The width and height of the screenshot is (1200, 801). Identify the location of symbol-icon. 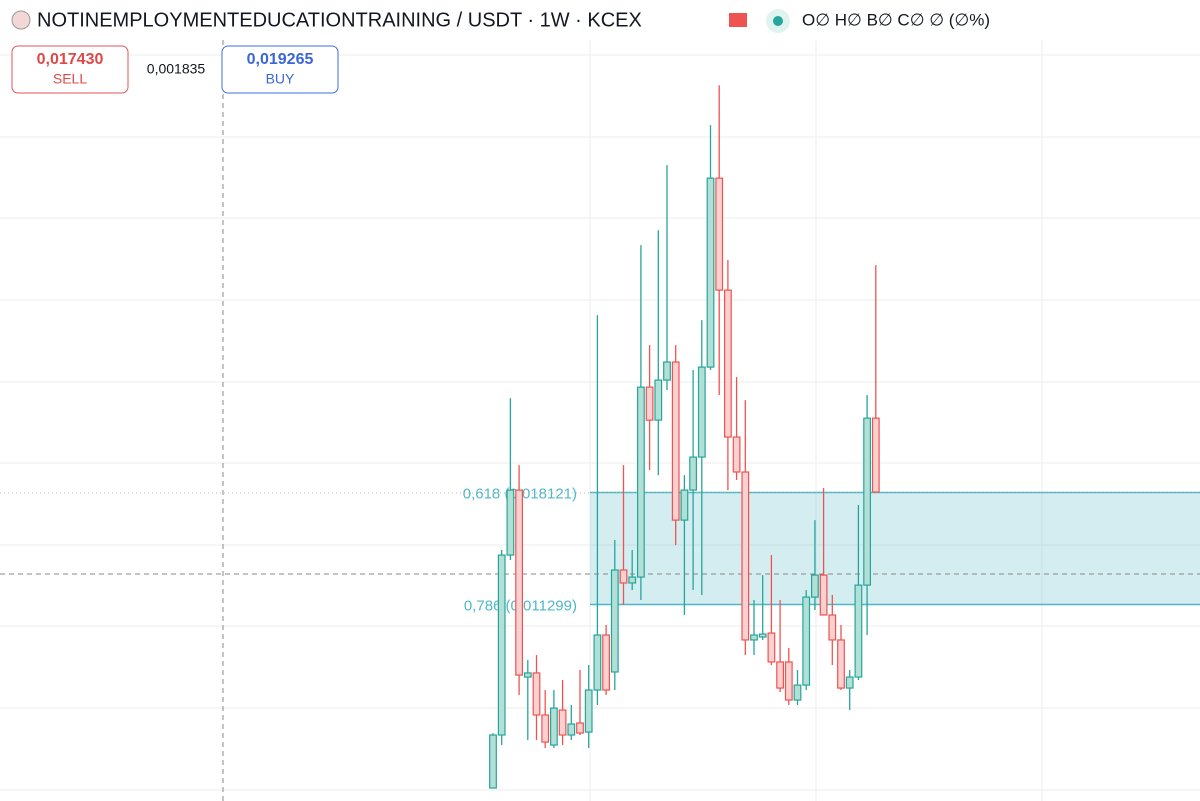
(21, 20).